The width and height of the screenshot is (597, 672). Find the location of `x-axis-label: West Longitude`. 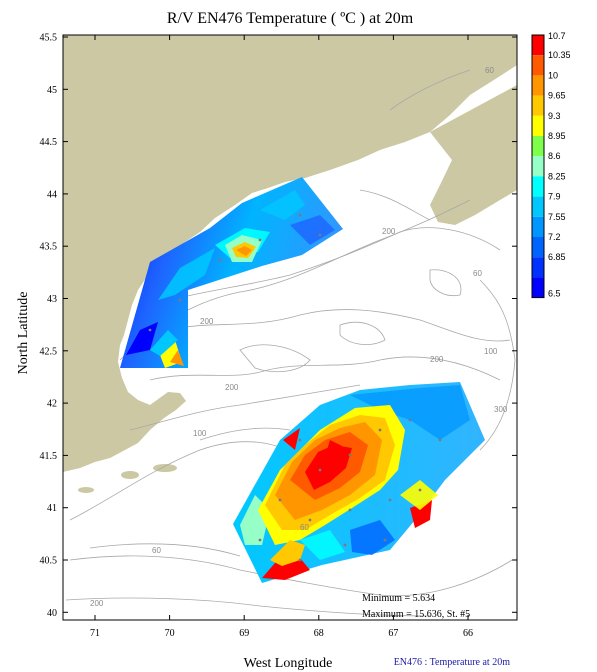

x-axis-label: West Longitude is located at coordinates (288, 663).